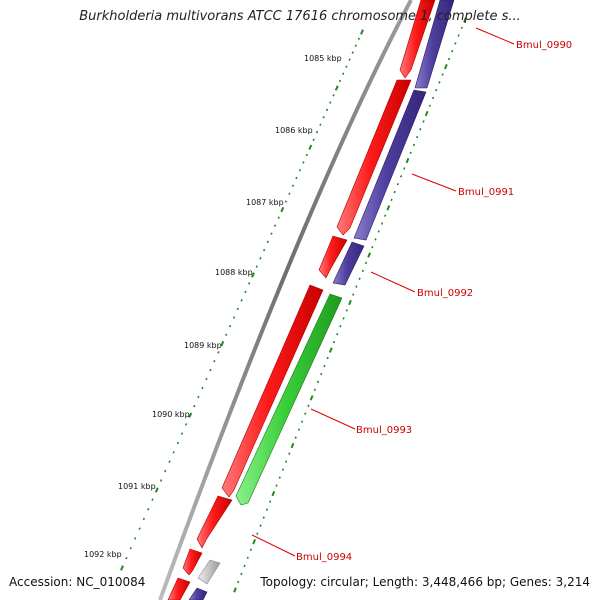 Image resolution: width=600 pixels, height=600 pixels. I want to click on scale-label: 1087 kbp, so click(265, 202).